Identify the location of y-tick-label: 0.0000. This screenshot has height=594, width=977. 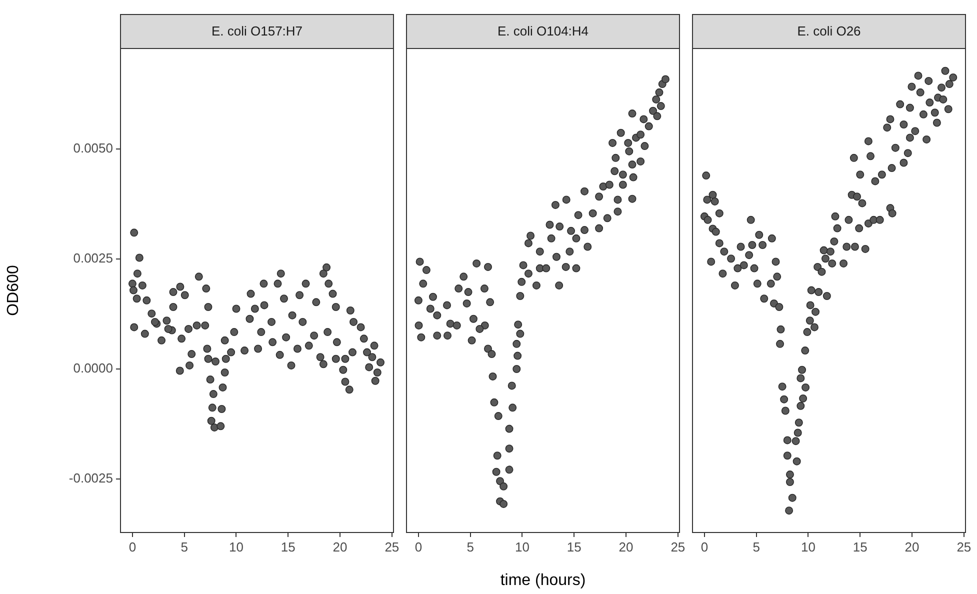
(93, 368).